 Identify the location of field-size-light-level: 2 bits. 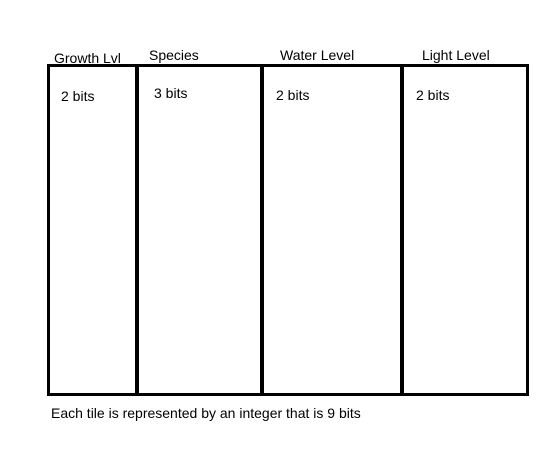
(433, 95).